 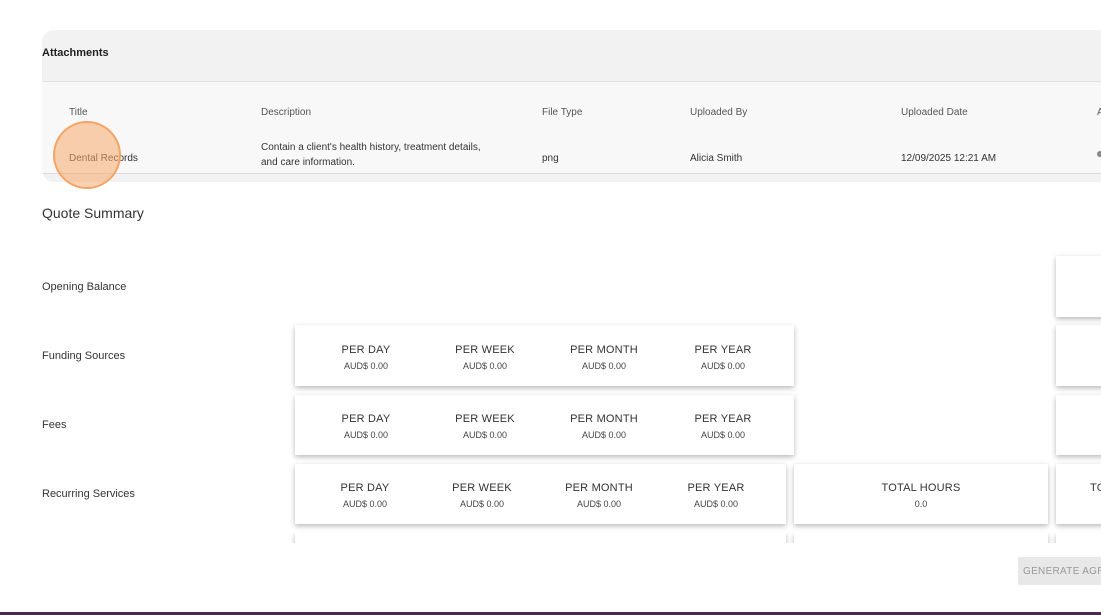 I want to click on funding-per-week: PER WEEK AUD$ 0.00, so click(x=485, y=357).